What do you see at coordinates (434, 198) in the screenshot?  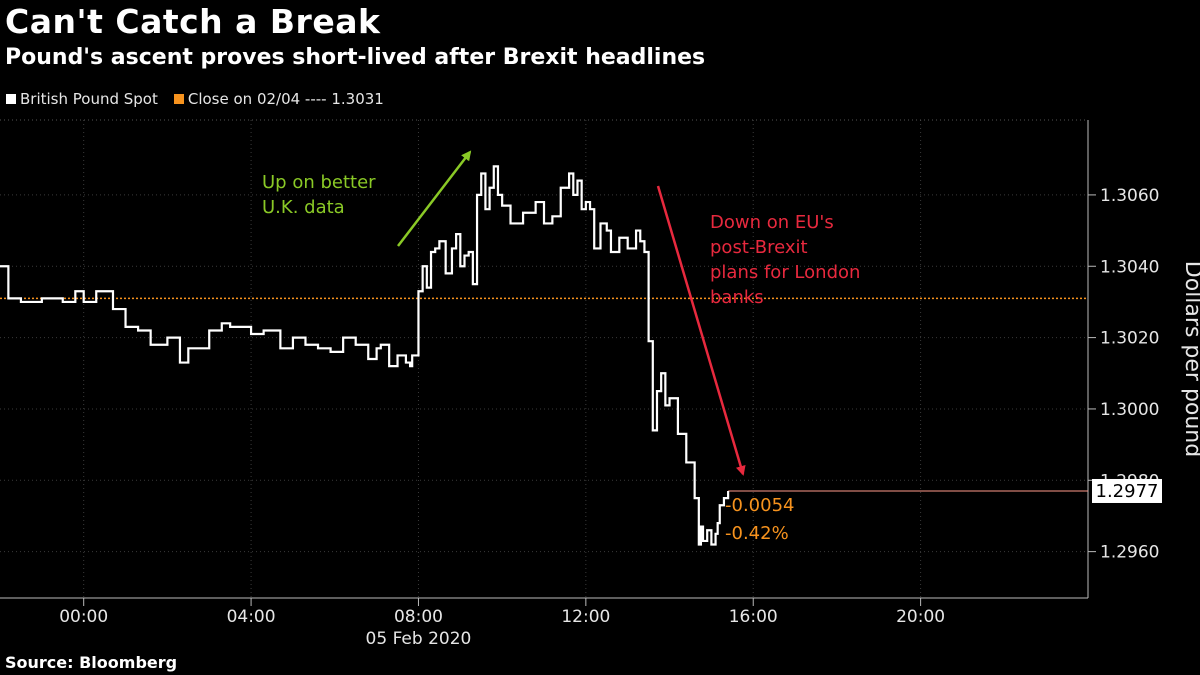 I see `annotation-up-arrow` at bounding box center [434, 198].